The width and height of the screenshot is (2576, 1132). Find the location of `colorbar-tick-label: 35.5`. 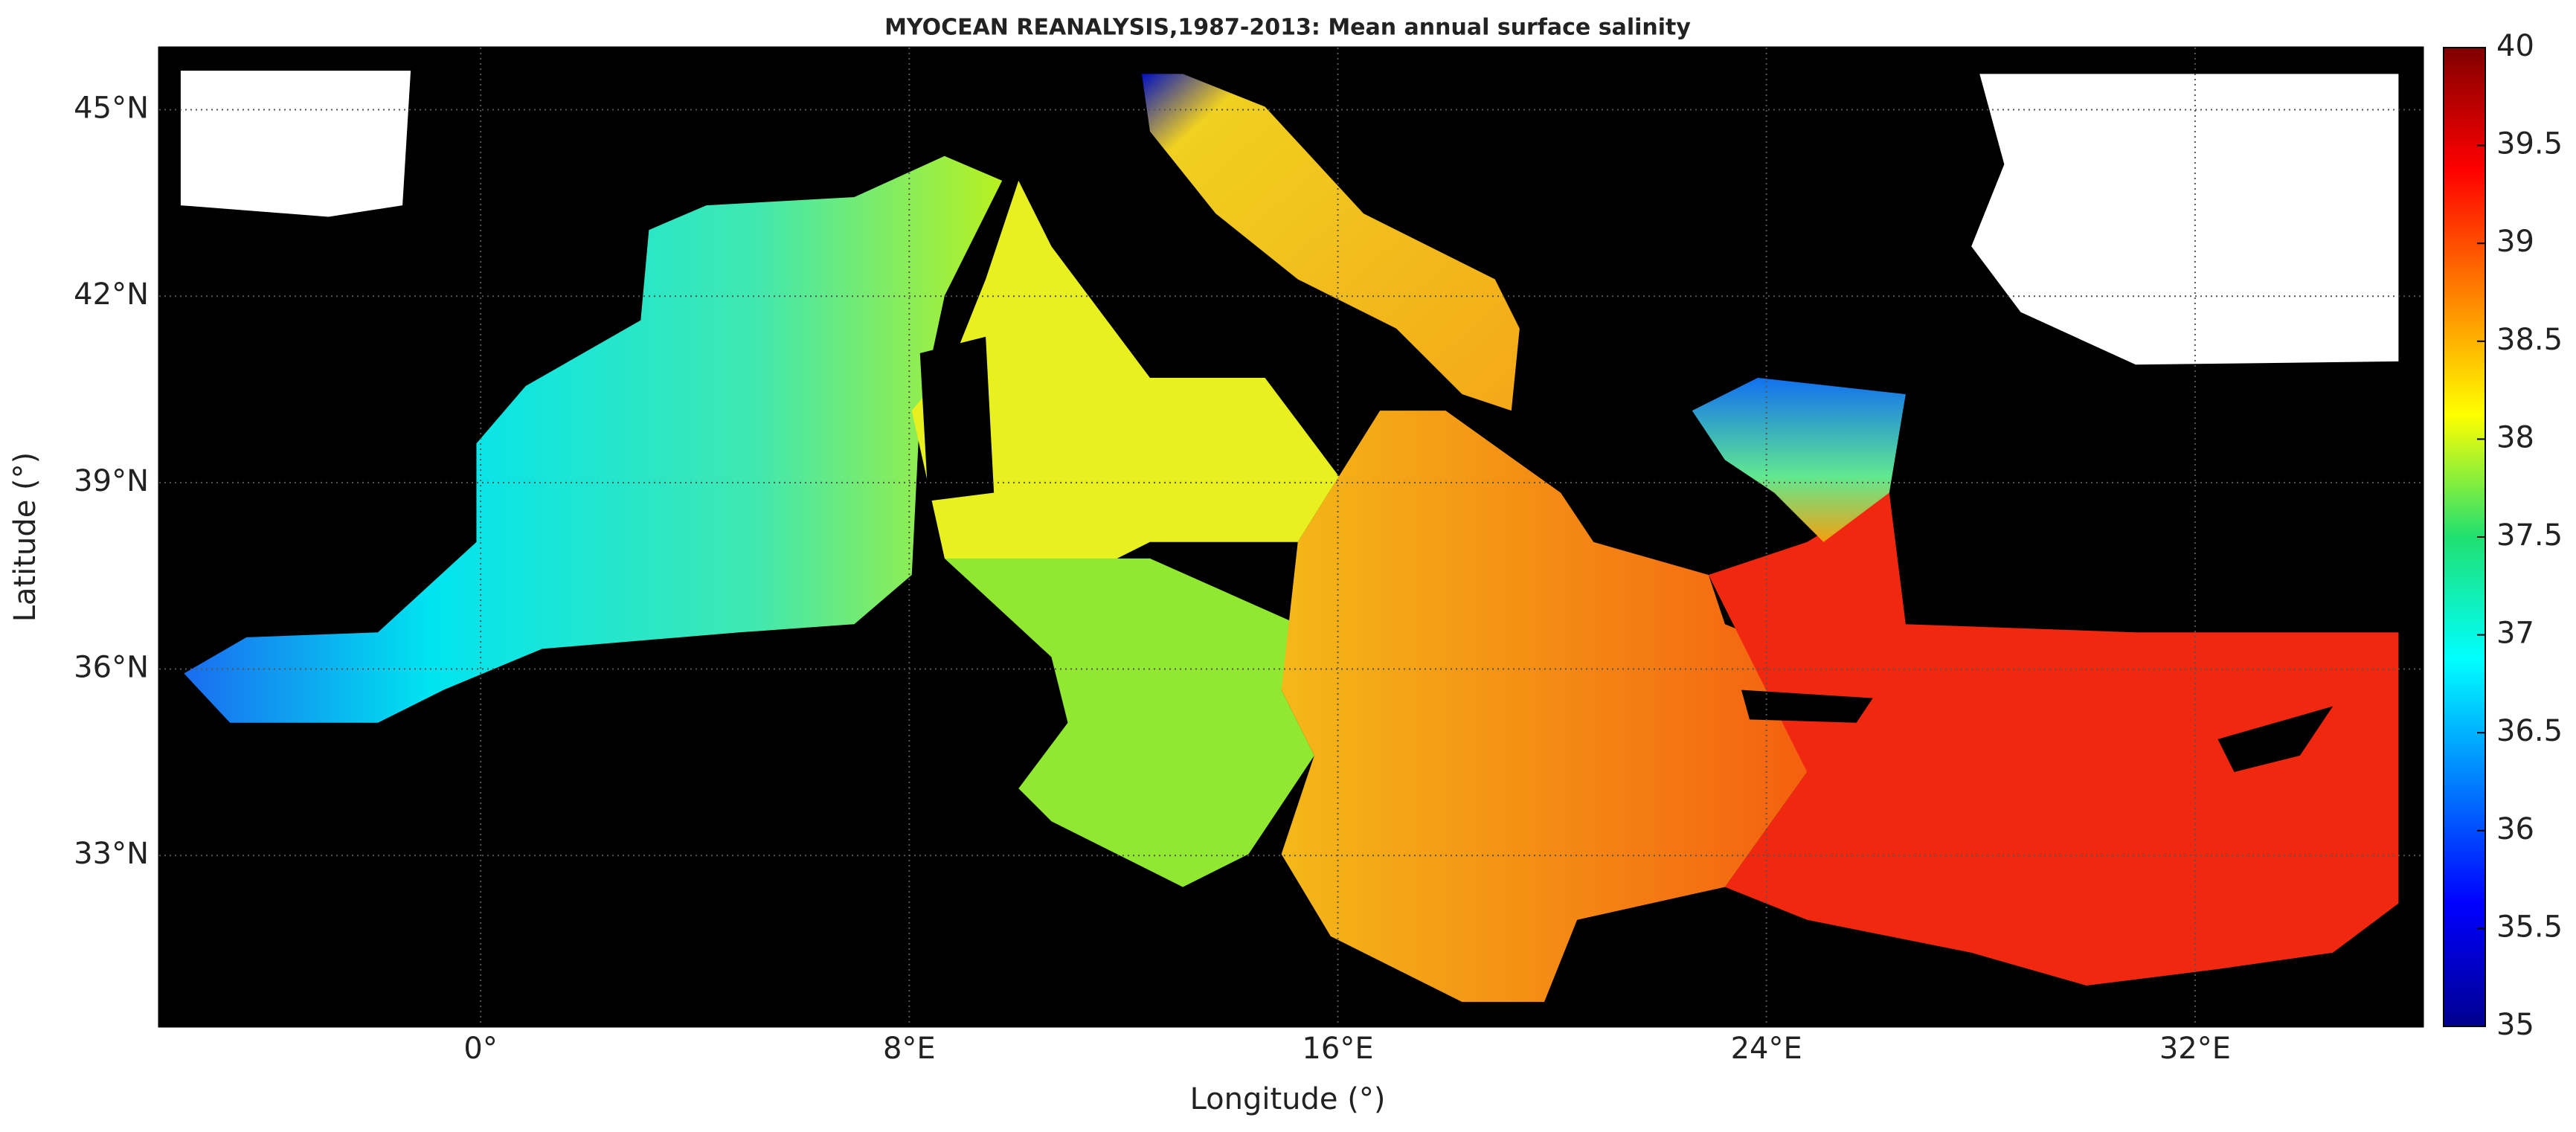

colorbar-tick-label: 35.5 is located at coordinates (2529, 927).